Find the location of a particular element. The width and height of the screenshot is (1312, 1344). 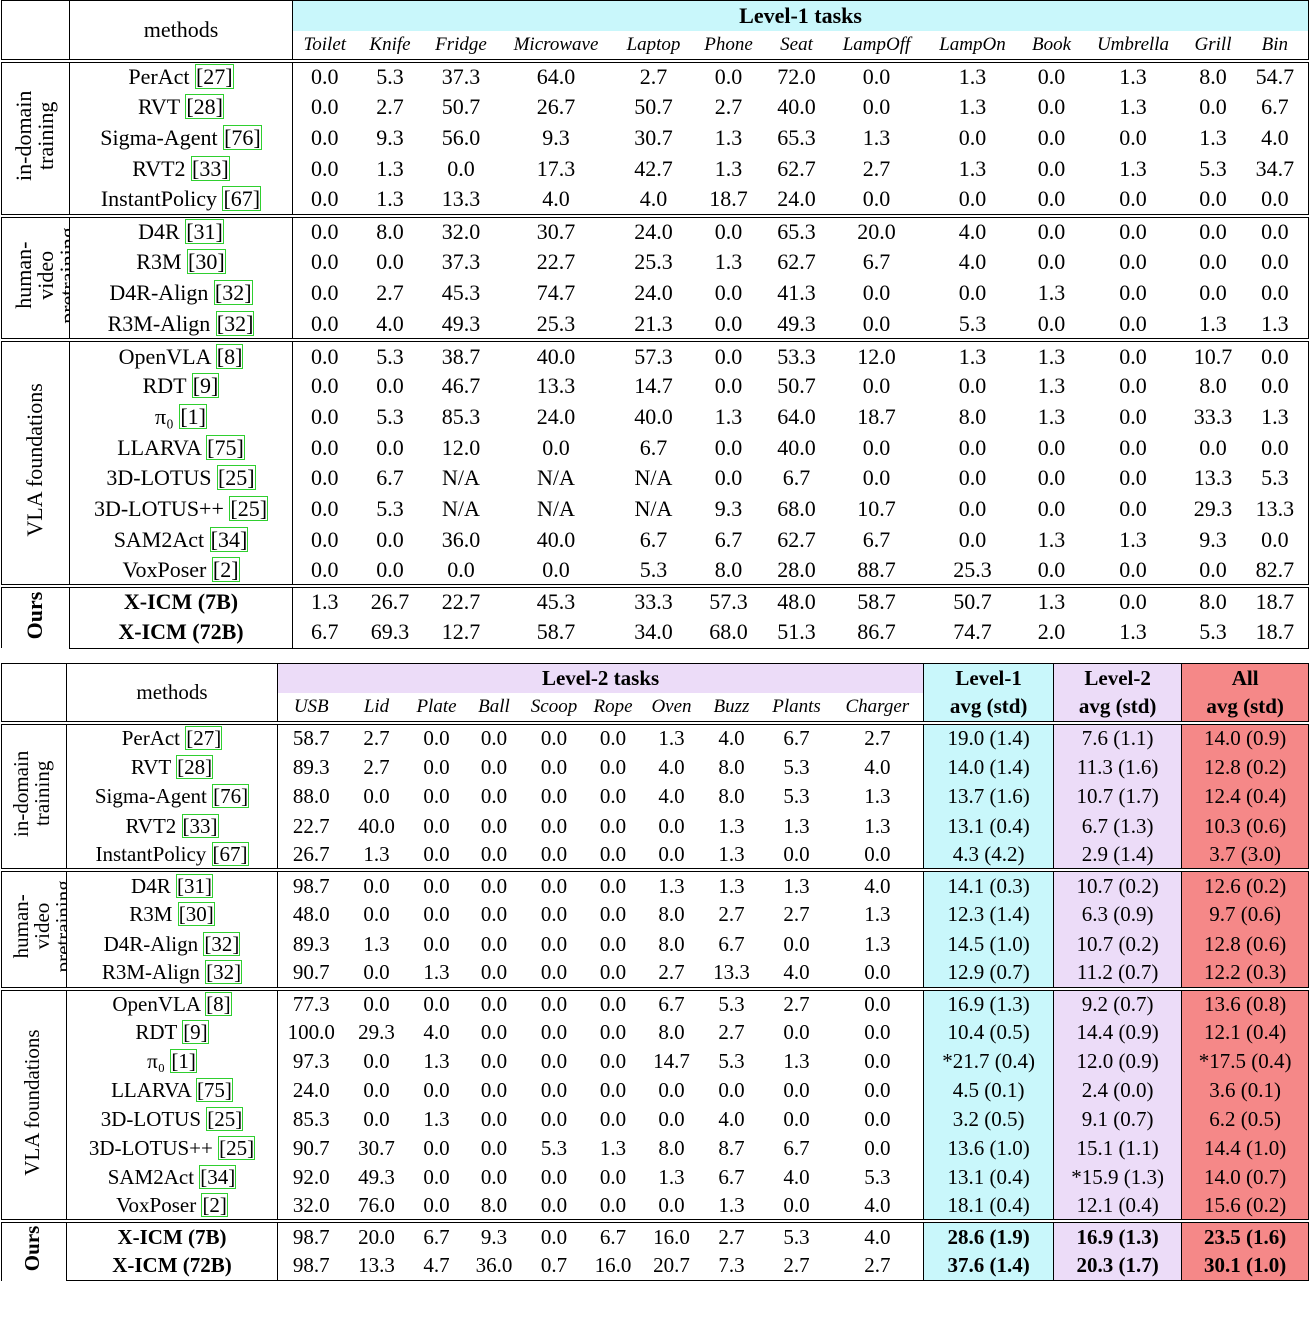

citation: [34] is located at coordinates (218, 1177).